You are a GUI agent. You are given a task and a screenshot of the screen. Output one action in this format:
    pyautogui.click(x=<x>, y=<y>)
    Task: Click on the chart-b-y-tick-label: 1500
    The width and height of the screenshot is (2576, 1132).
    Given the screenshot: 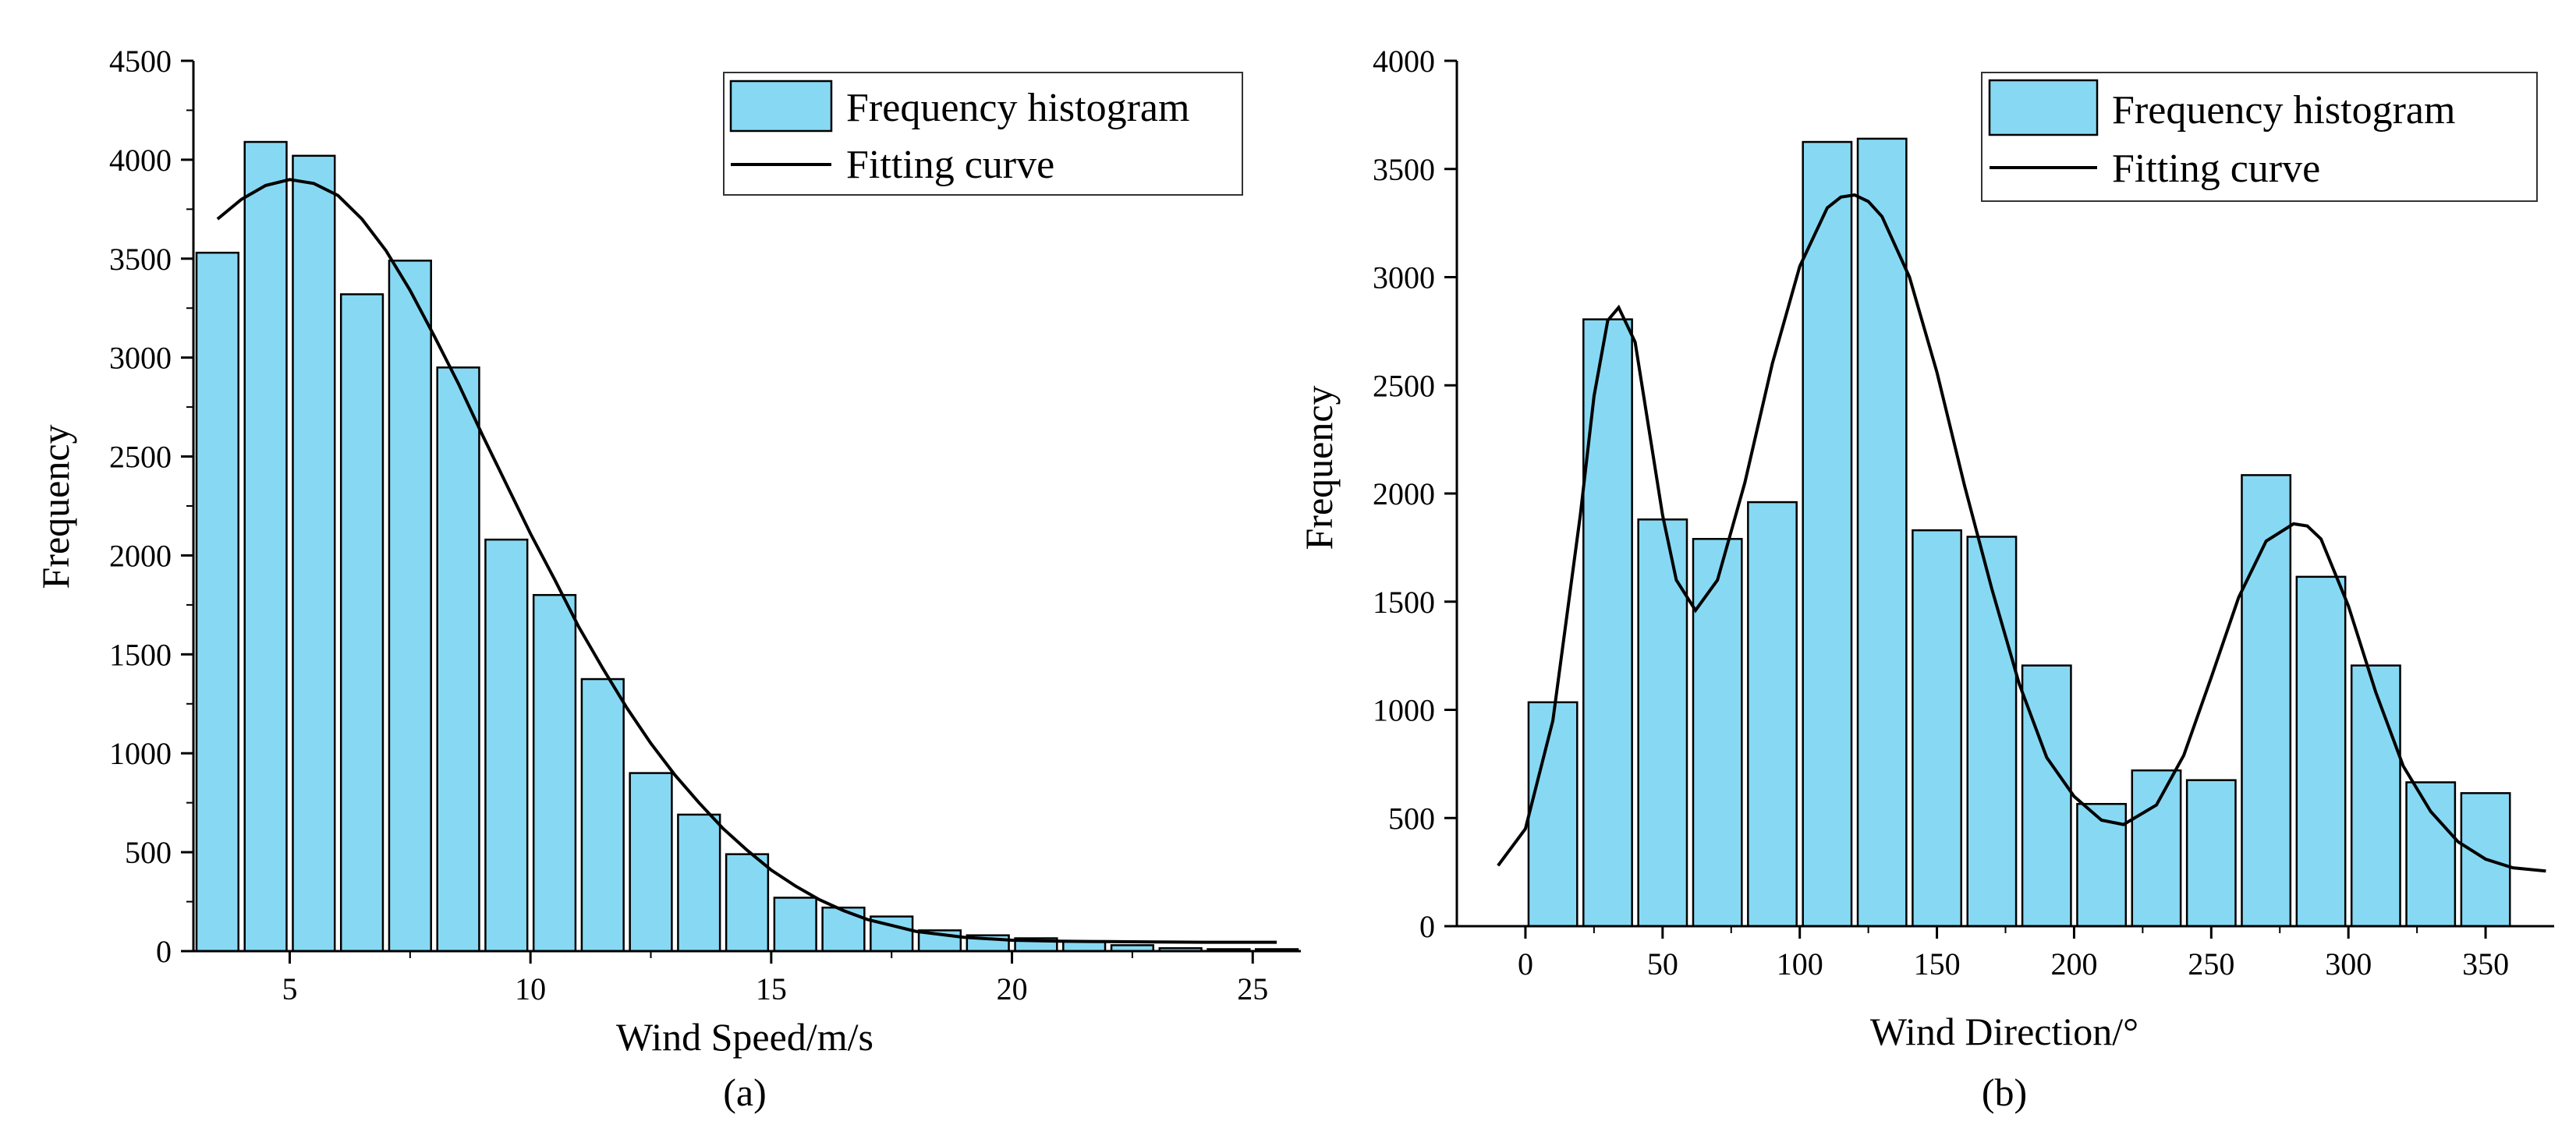 What is the action you would take?
    pyautogui.click(x=1404, y=602)
    